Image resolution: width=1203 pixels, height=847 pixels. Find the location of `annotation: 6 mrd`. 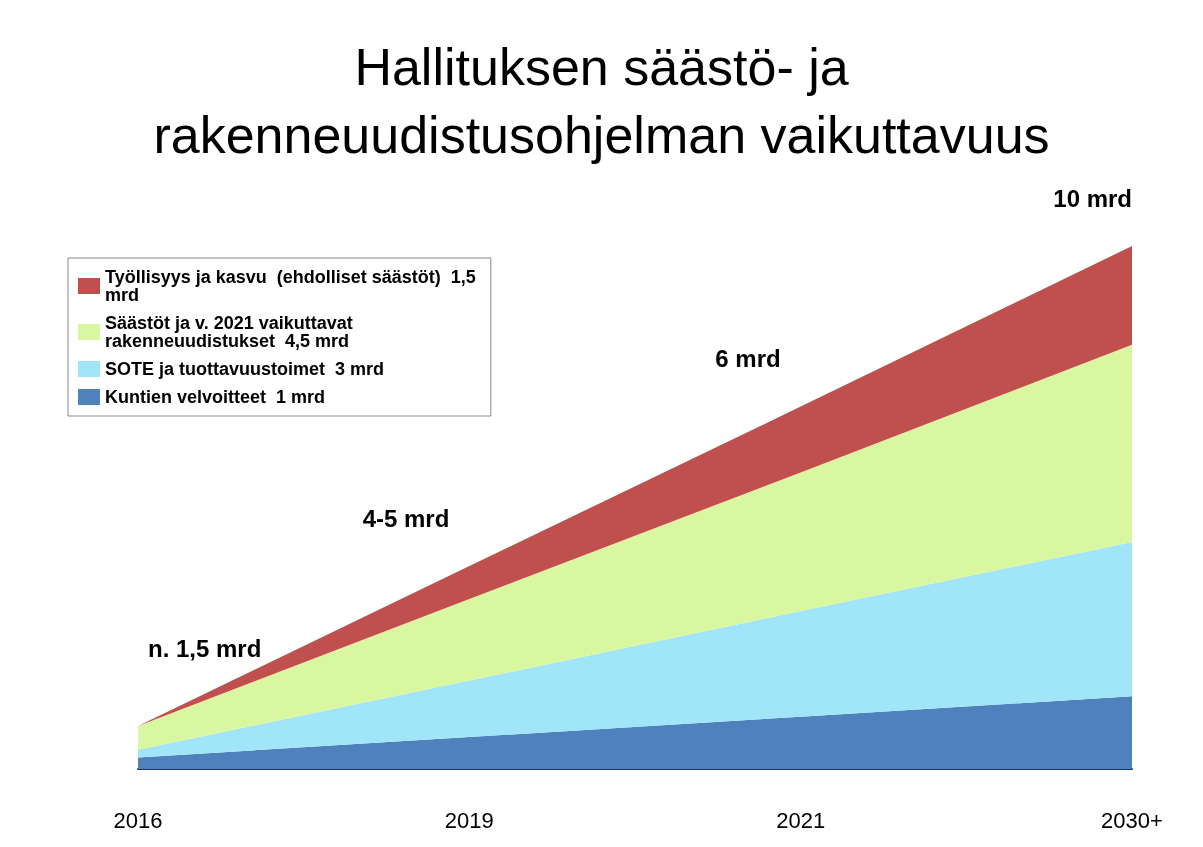

annotation: 6 mrd is located at coordinates (748, 359).